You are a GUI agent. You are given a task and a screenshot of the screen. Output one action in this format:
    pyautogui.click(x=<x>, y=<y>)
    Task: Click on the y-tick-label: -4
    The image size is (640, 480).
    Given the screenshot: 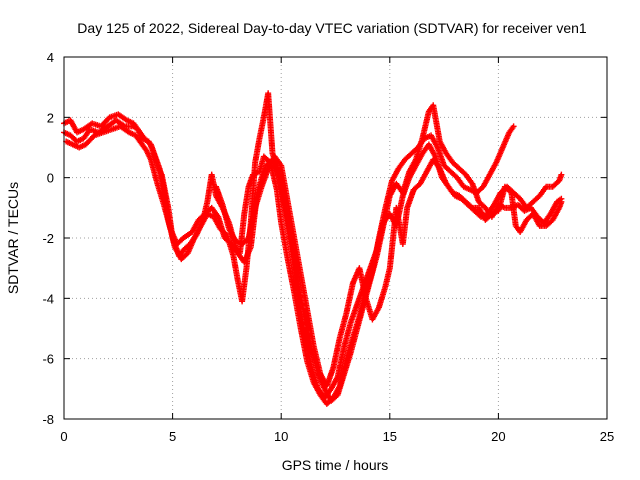 What is the action you would take?
    pyautogui.click(x=48, y=298)
    